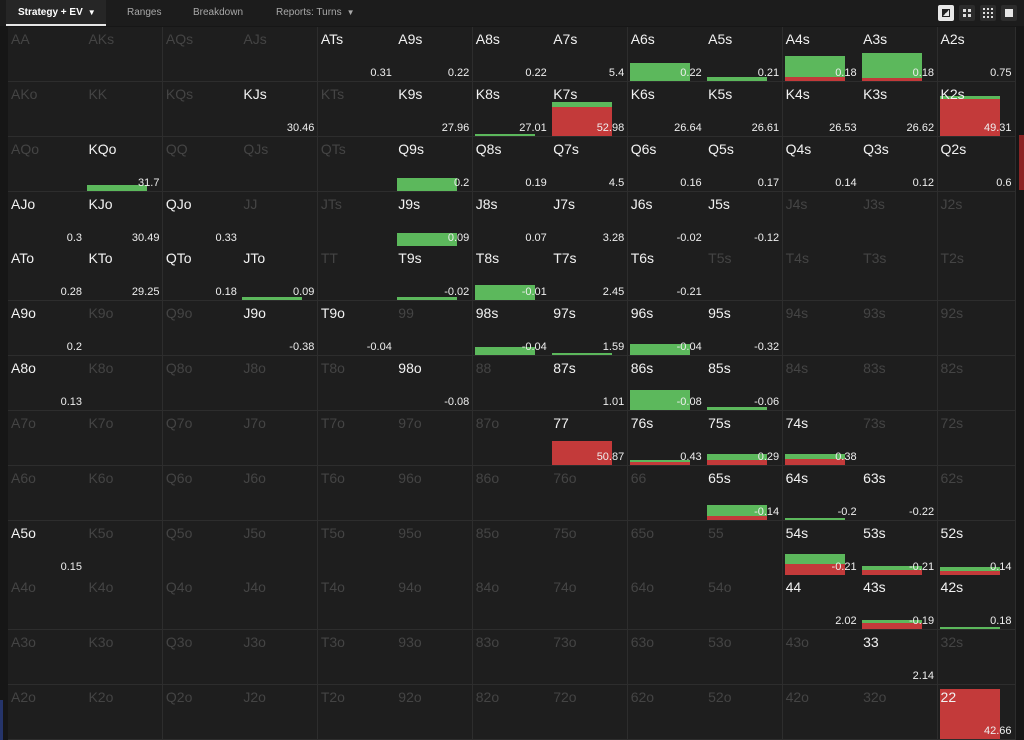 The width and height of the screenshot is (1024, 740). Describe the element at coordinates (976, 548) in the screenshot. I see `hand-cell: 52s 0.14` at that location.